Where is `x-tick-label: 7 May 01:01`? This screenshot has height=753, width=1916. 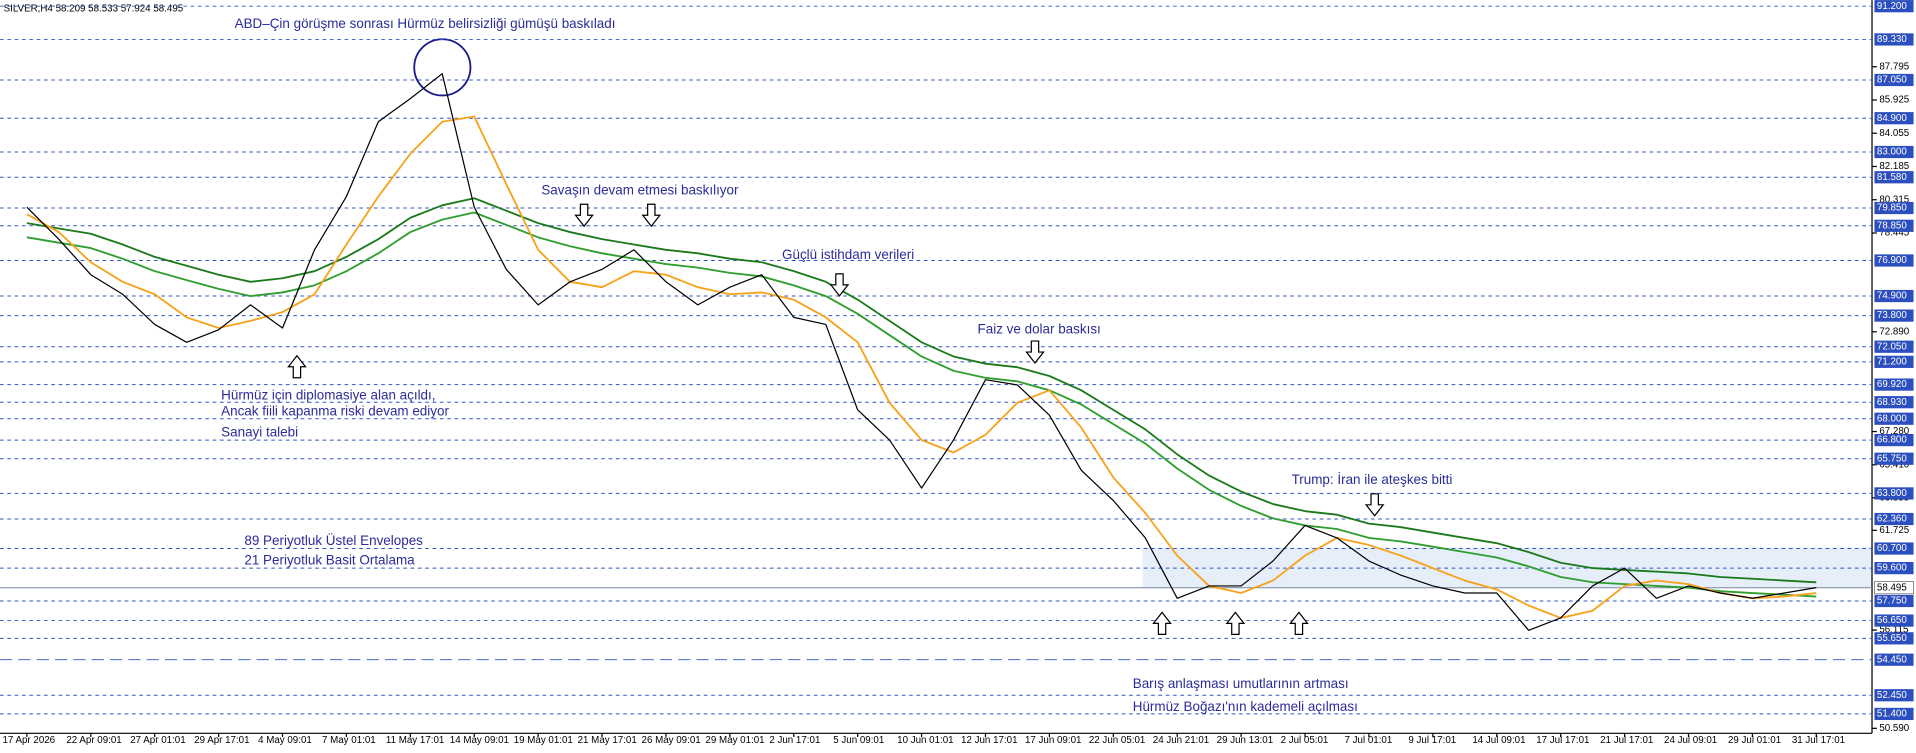 x-tick-label: 7 May 01:01 is located at coordinates (349, 740).